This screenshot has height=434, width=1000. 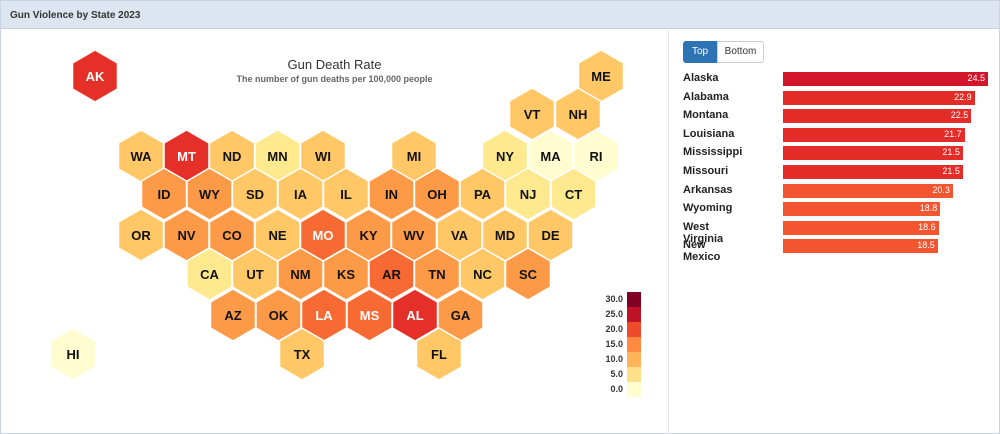 I want to click on state-hex-de: DE, so click(x=550, y=235).